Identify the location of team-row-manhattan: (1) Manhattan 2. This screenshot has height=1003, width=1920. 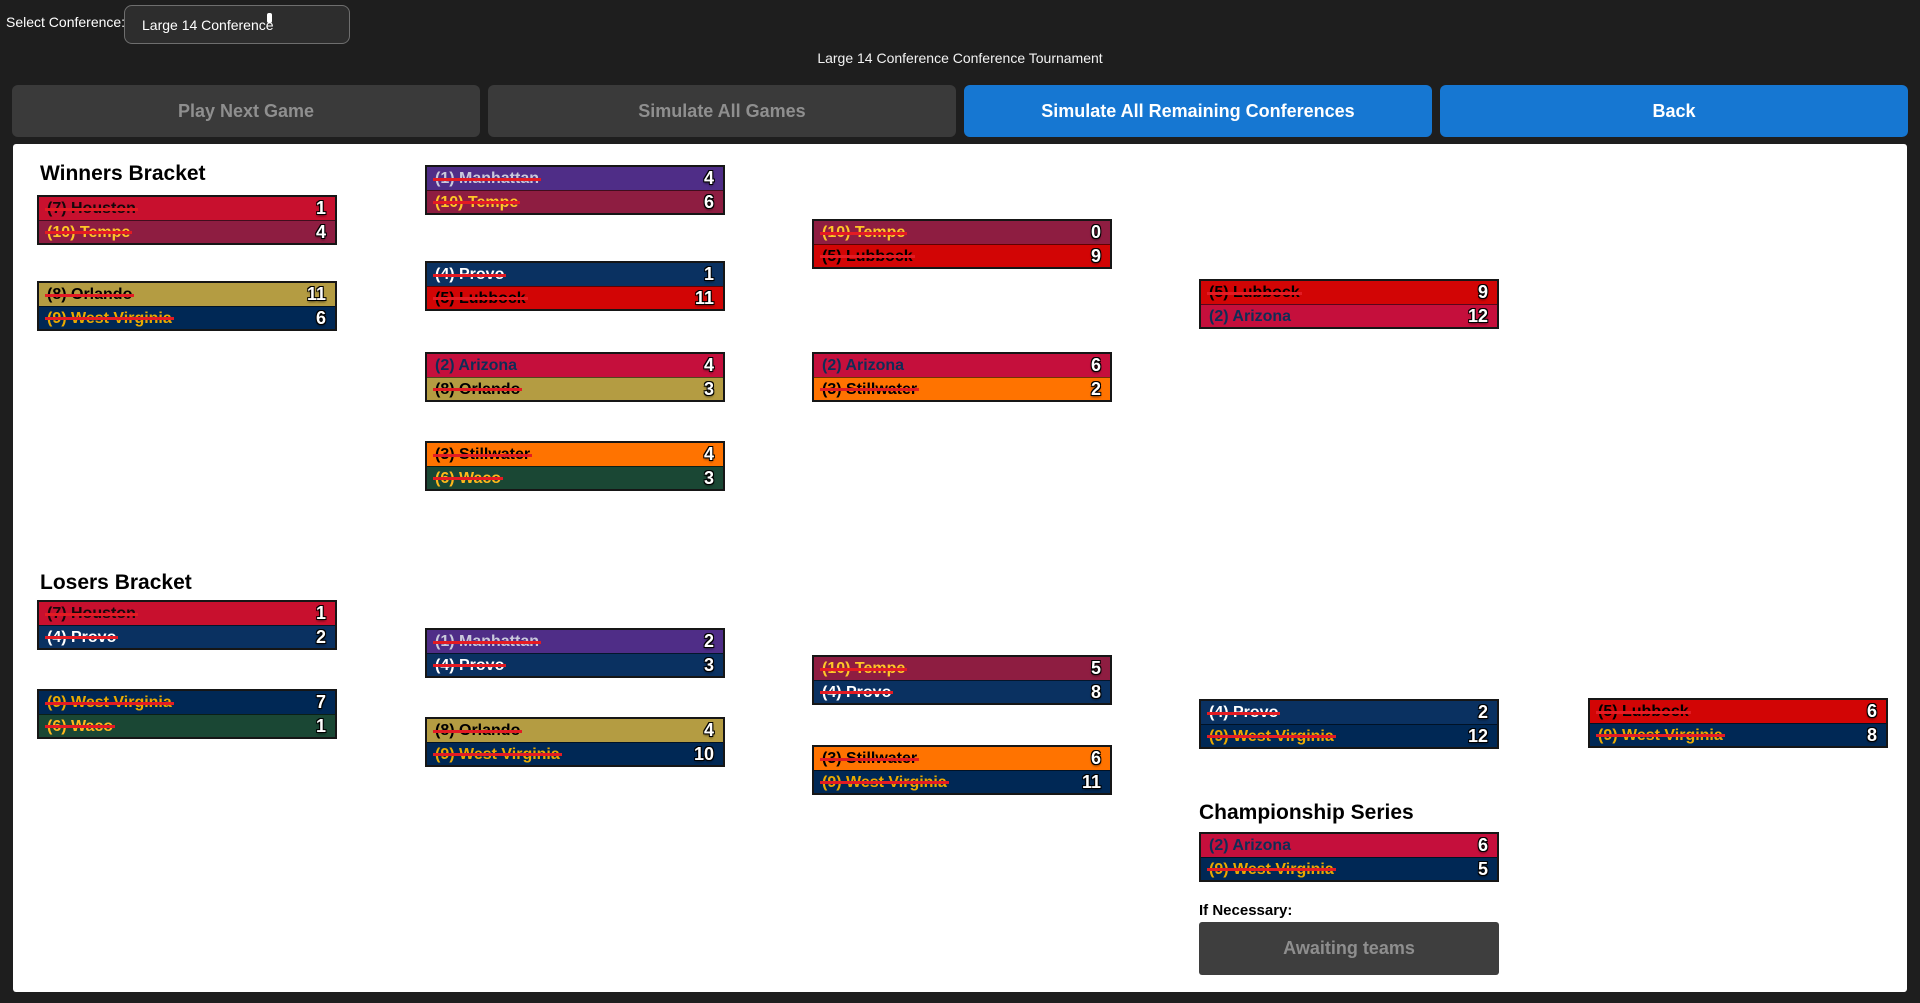
(575, 641).